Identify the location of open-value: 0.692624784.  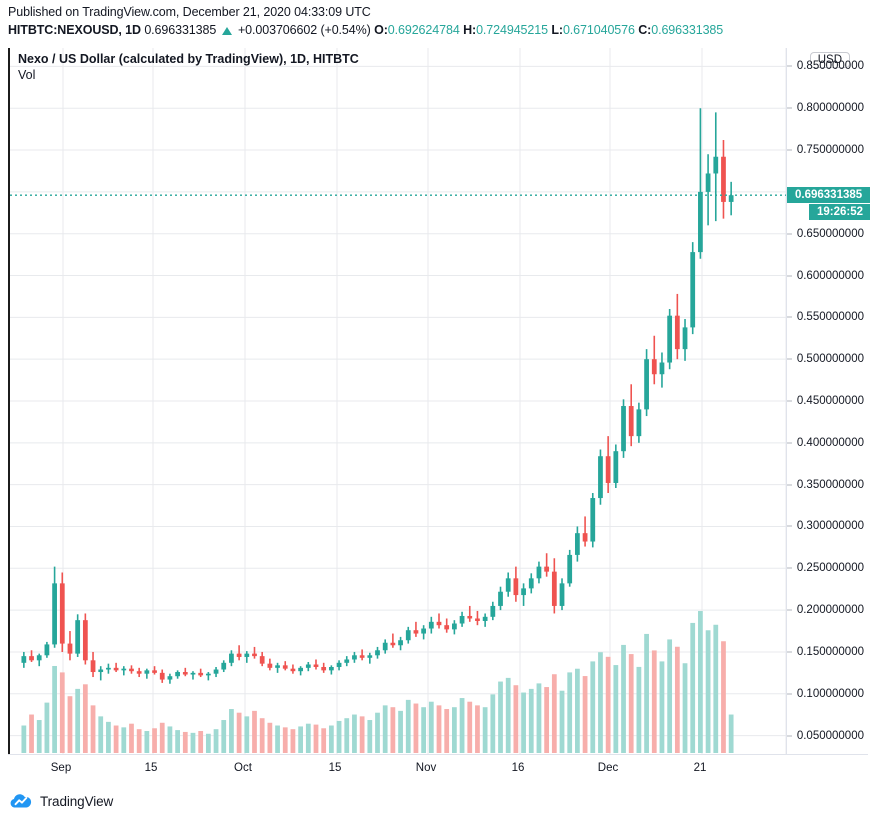
(423, 30).